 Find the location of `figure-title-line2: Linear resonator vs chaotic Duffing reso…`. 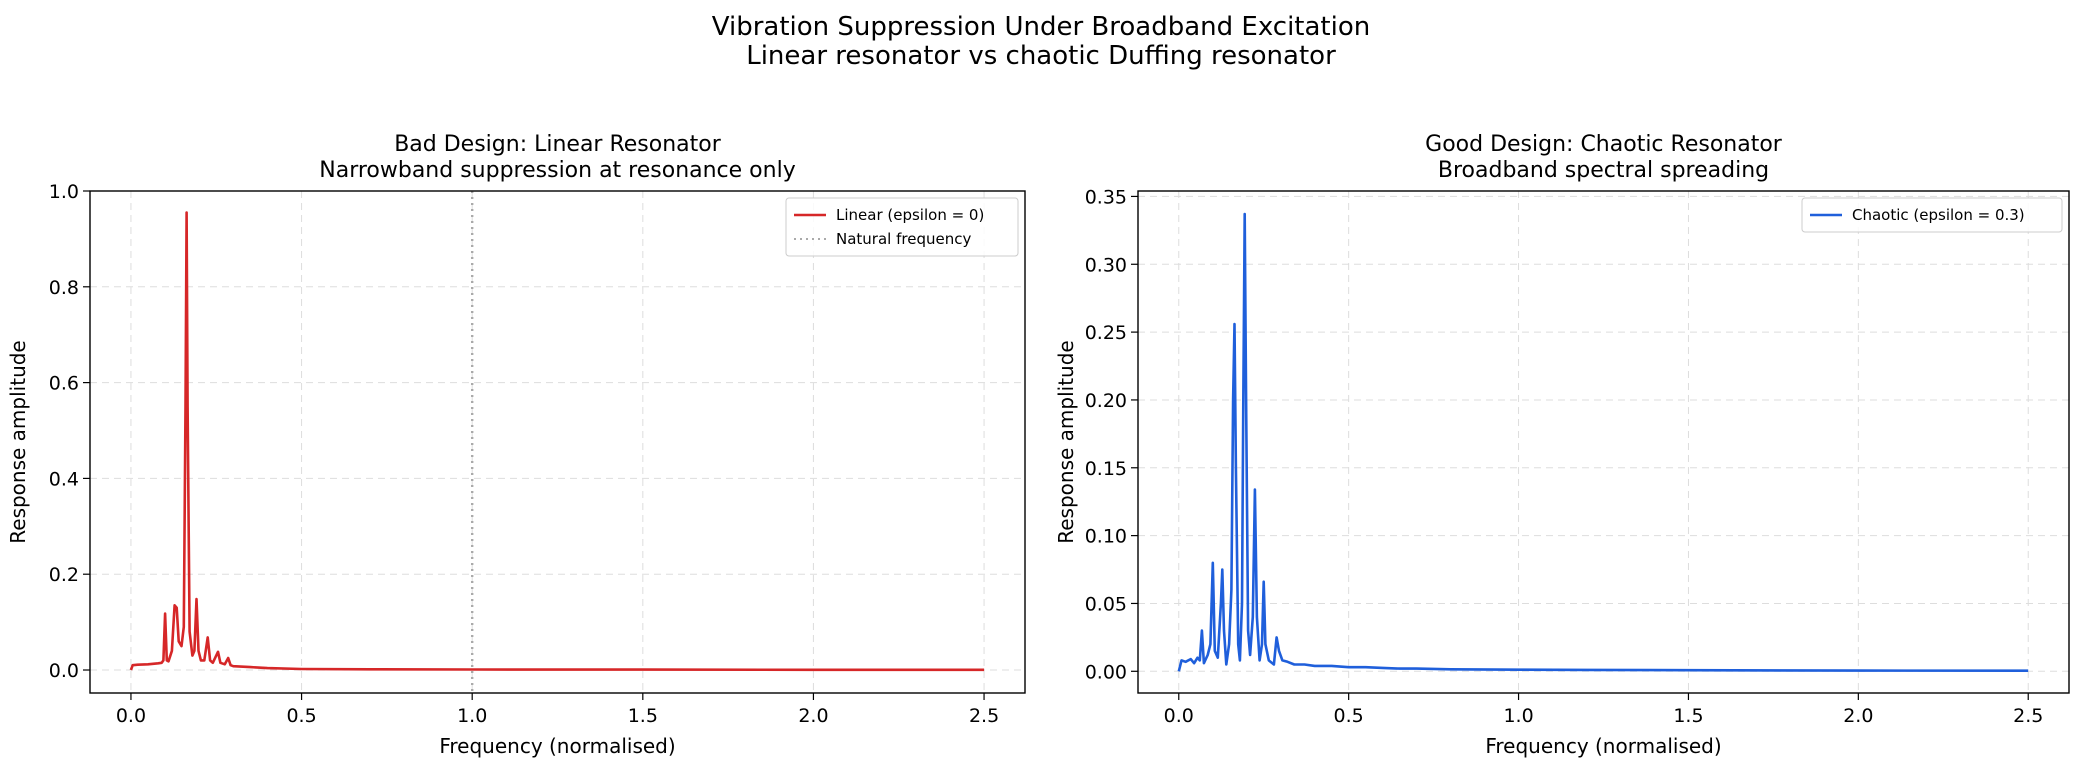

figure-title-line2: Linear resonator vs chaotic Duffing reso… is located at coordinates (1041, 56).